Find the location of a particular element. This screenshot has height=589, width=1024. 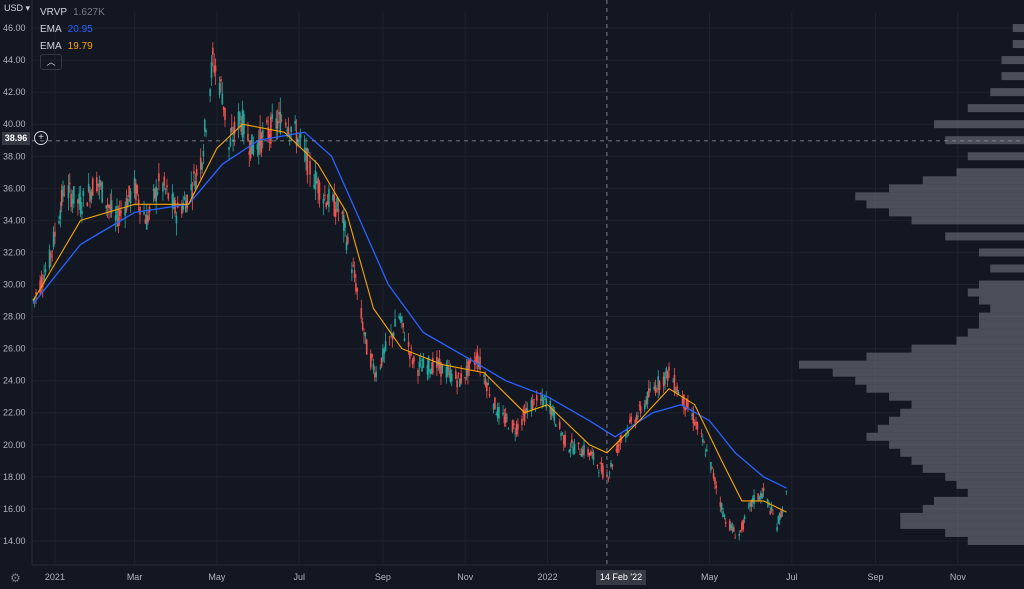

y-tick-label: 20.00 is located at coordinates (14, 445).